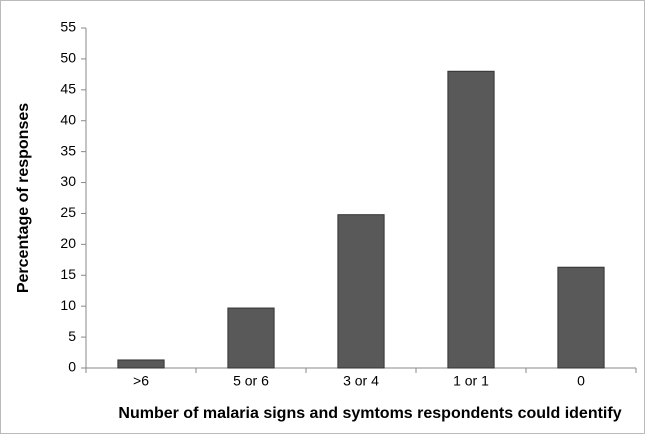  What do you see at coordinates (72, 367) in the screenshot?
I see `y-tick-label: 0` at bounding box center [72, 367].